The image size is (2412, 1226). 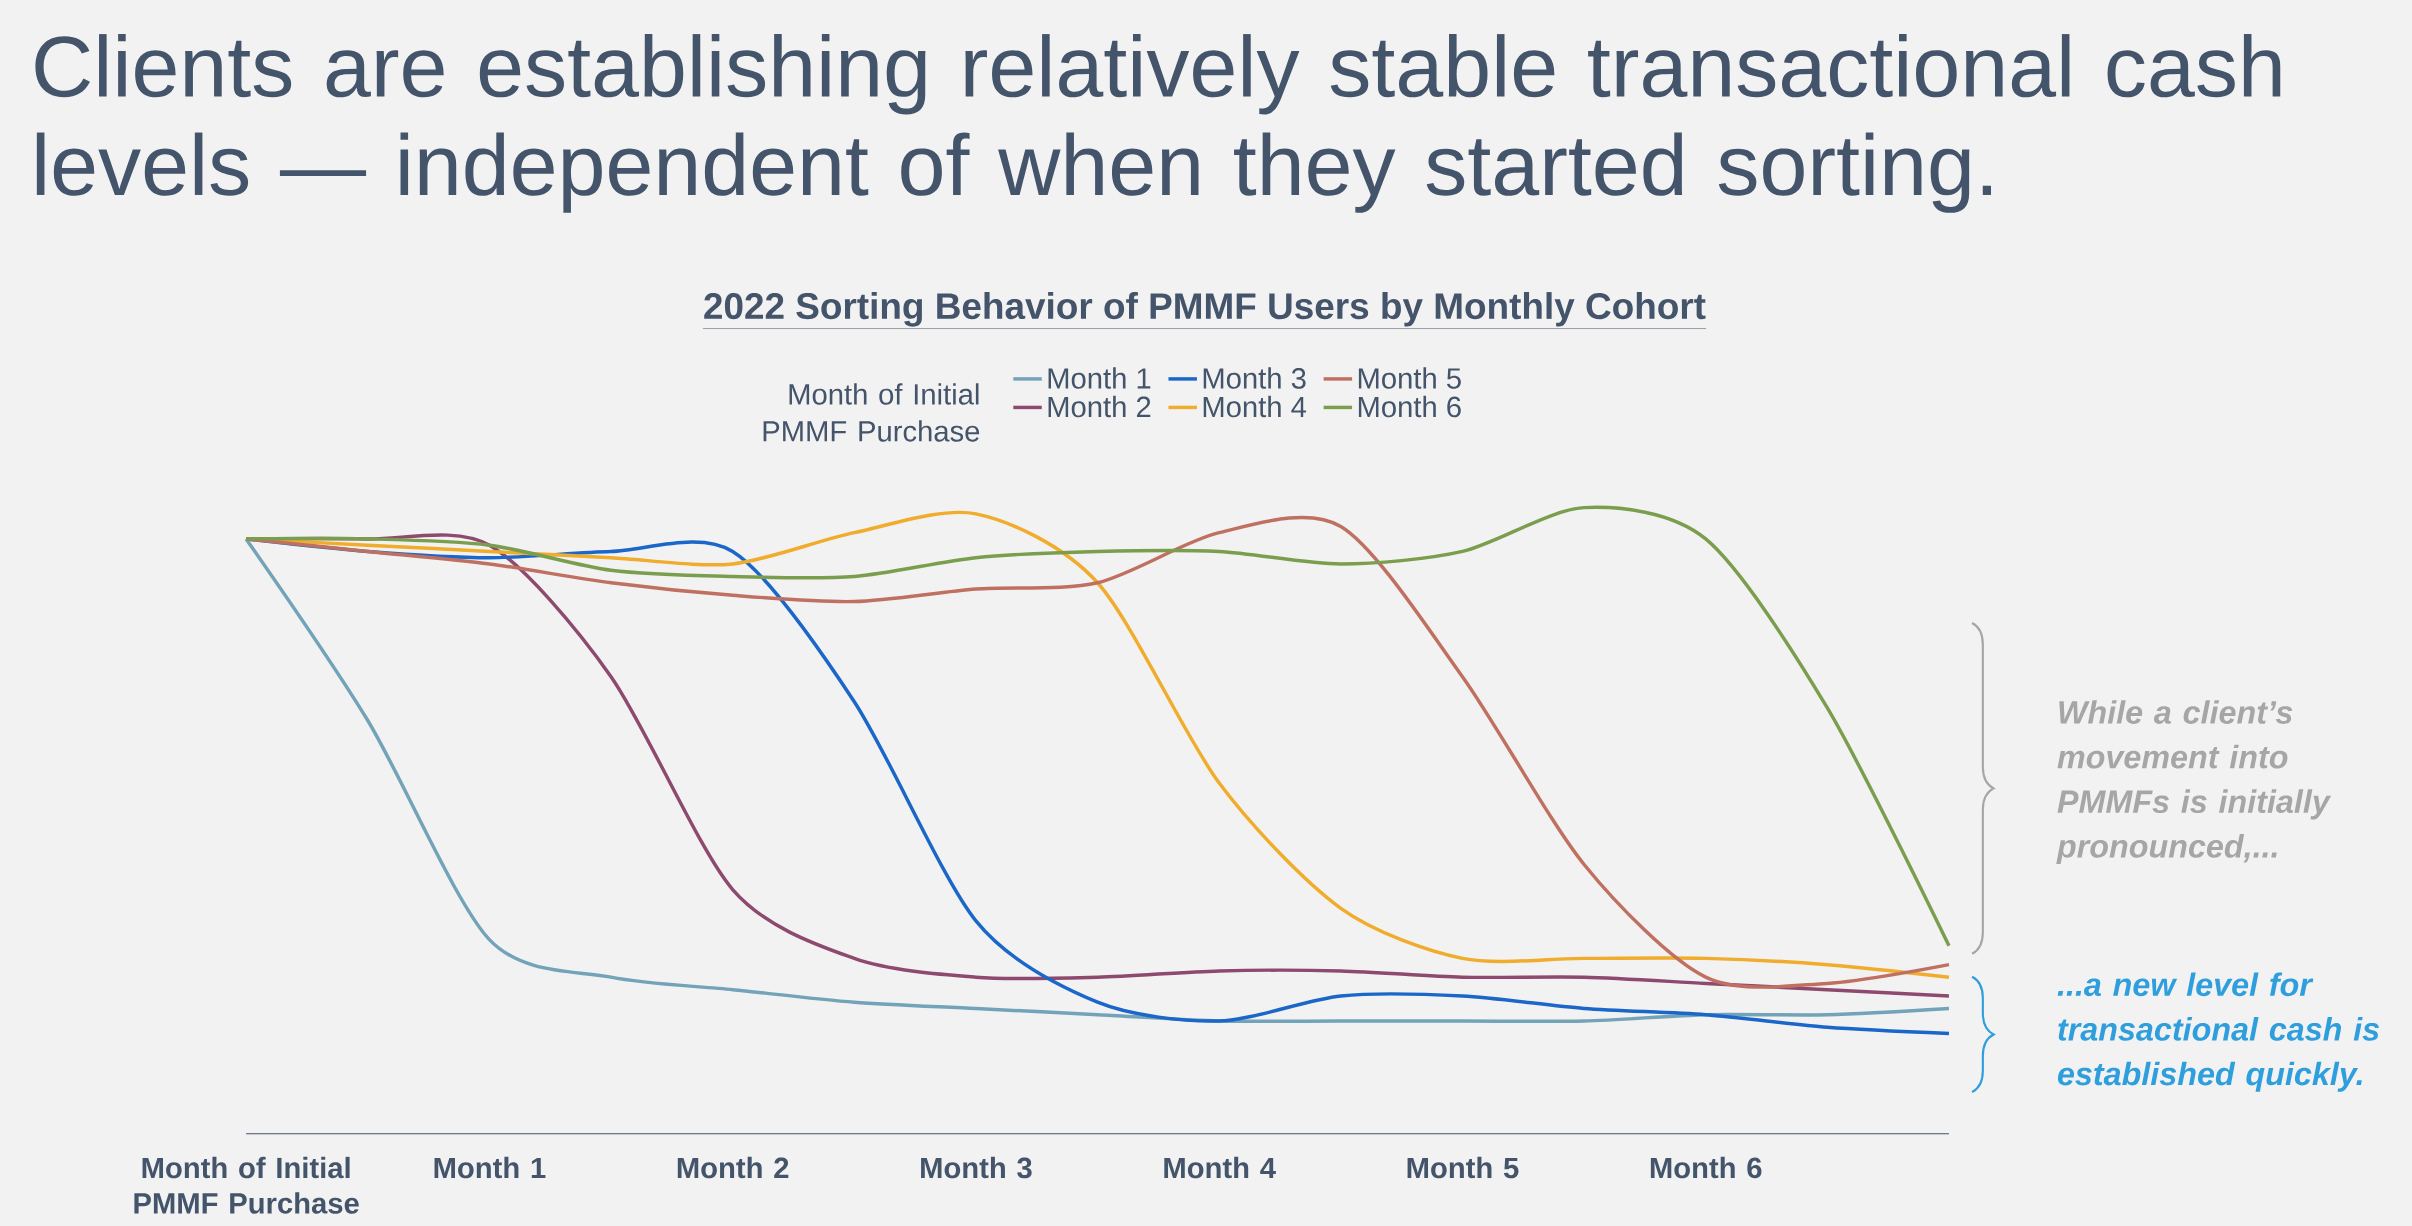 I want to click on legend-title: Month of Initial PMMF Purchase, so click(x=871, y=412).